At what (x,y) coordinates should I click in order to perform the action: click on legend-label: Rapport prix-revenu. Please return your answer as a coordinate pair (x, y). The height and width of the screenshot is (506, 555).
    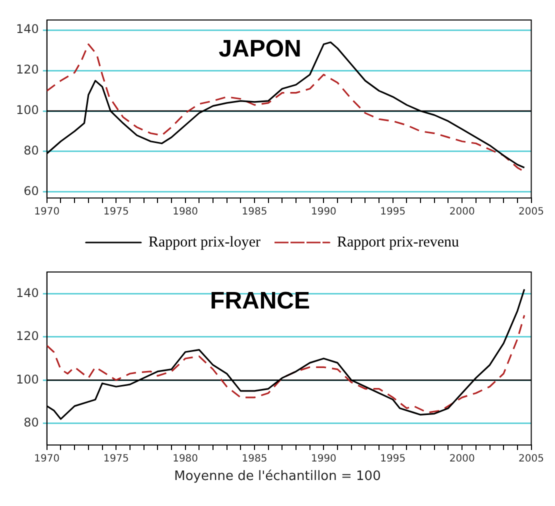
    Looking at the image, I should click on (398, 242).